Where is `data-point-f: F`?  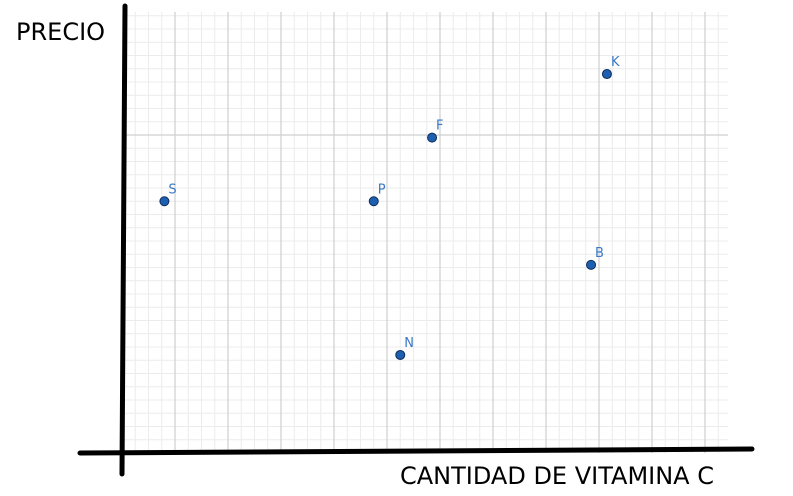
data-point-f: F is located at coordinates (435, 131).